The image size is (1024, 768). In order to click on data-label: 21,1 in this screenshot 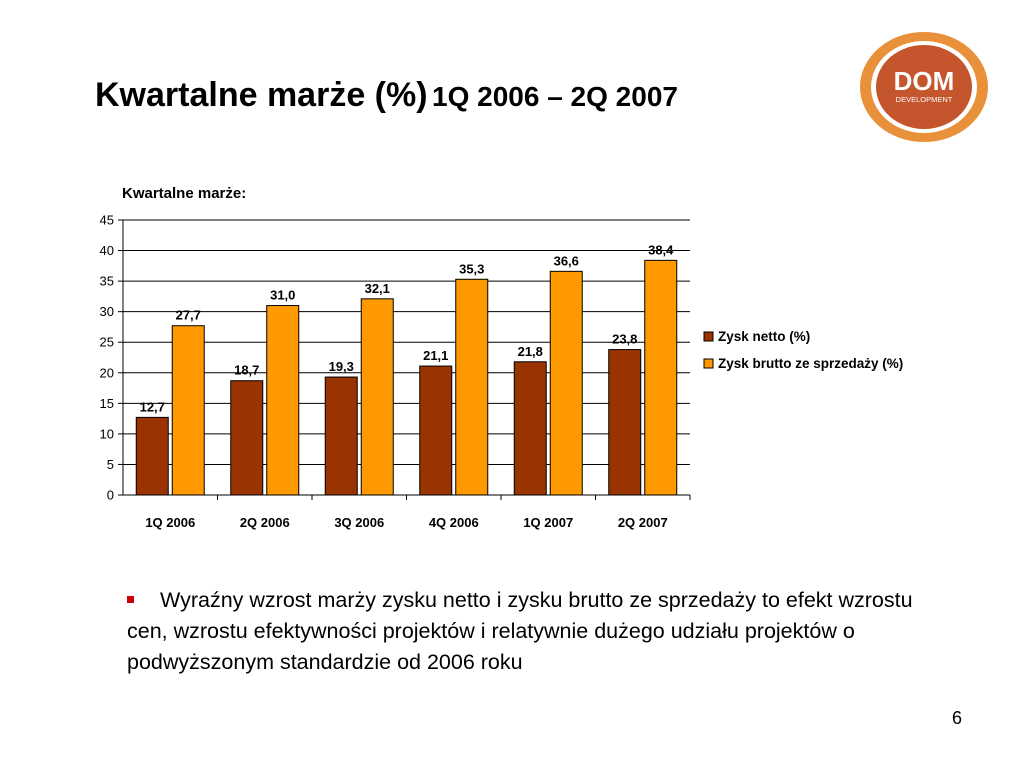, I will do `click(435, 355)`.